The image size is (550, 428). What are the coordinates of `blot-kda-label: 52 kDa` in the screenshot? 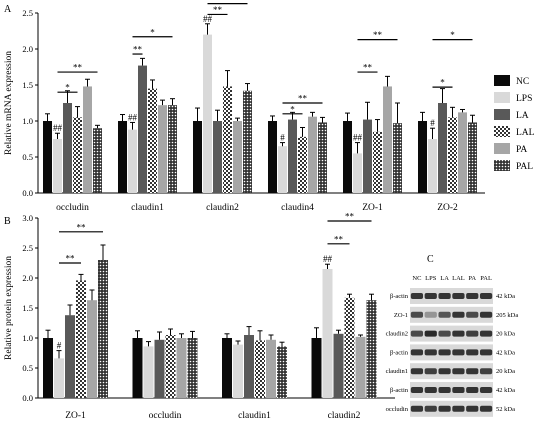 It's located at (505, 409).